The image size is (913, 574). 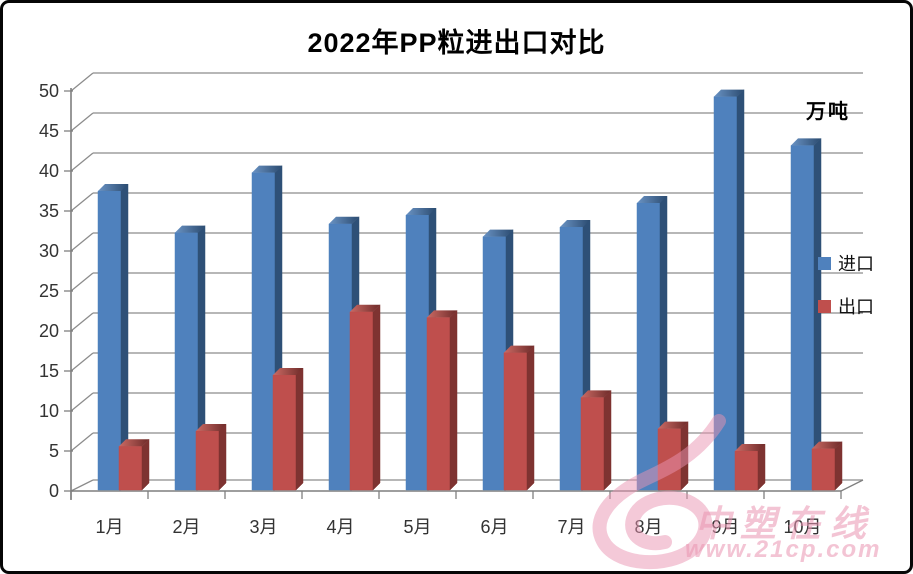 I want to click on y-axis-label: 35, so click(x=49, y=211).